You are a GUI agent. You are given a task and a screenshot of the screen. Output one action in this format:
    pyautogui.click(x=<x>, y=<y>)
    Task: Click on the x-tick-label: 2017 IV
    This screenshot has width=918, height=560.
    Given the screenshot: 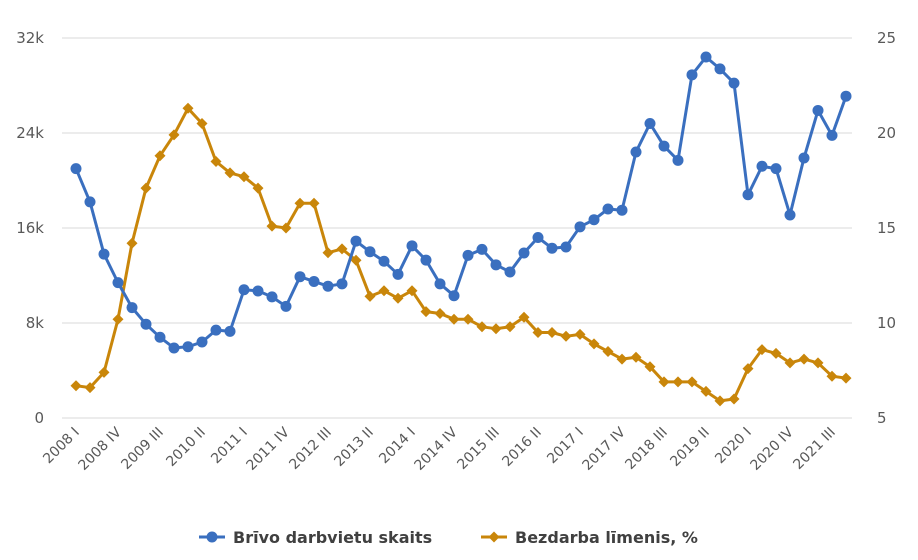 What is the action you would take?
    pyautogui.click(x=604, y=449)
    